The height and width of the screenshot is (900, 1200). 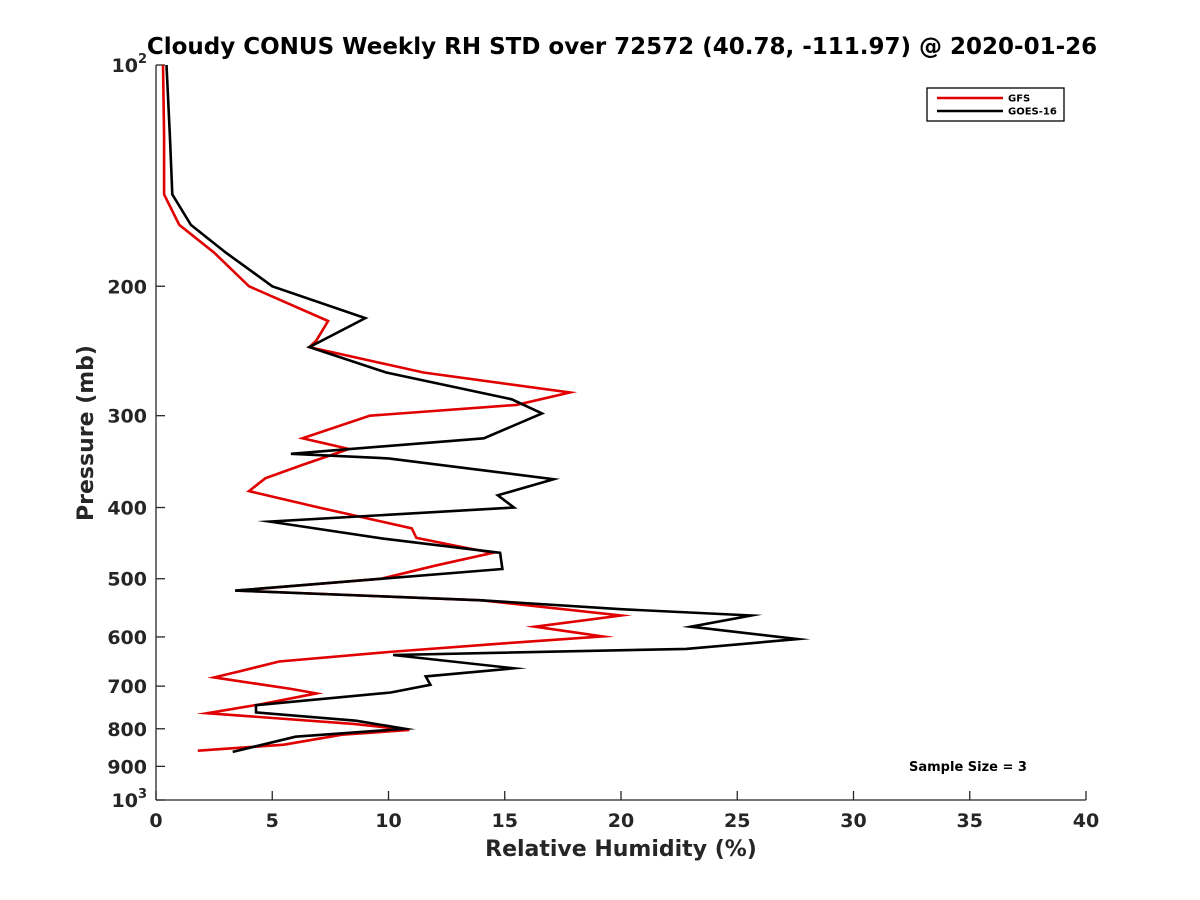 I want to click on sample-size-annotation: Sample Size = 3, so click(x=968, y=767).